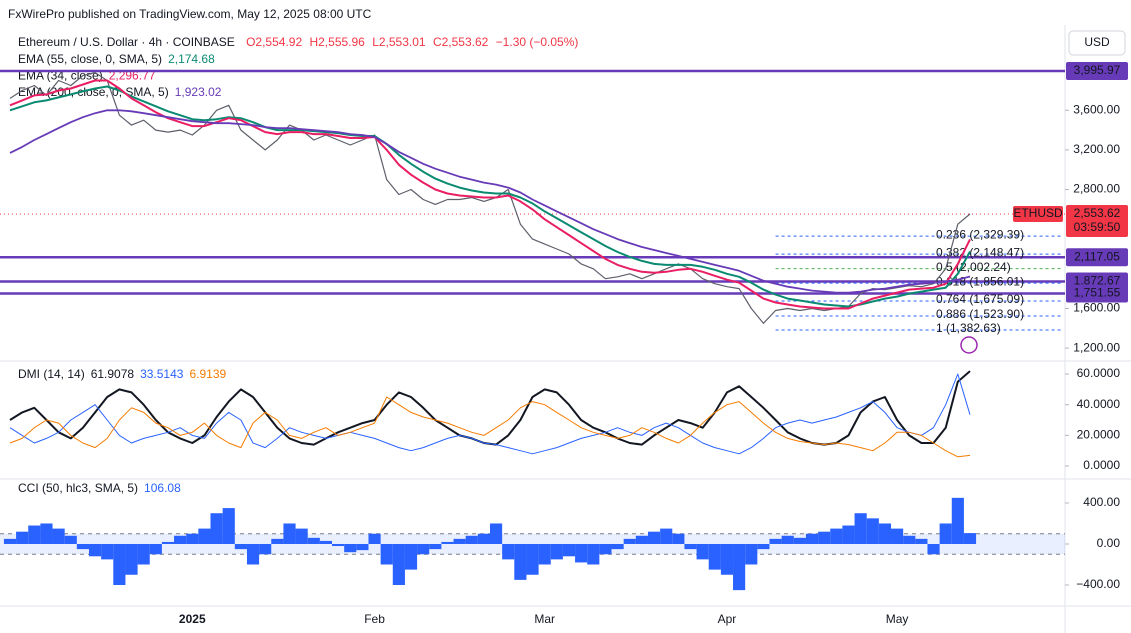 This screenshot has height=633, width=1131. What do you see at coordinates (1097, 227) in the screenshot?
I see `countdown: 03:59:50` at bounding box center [1097, 227].